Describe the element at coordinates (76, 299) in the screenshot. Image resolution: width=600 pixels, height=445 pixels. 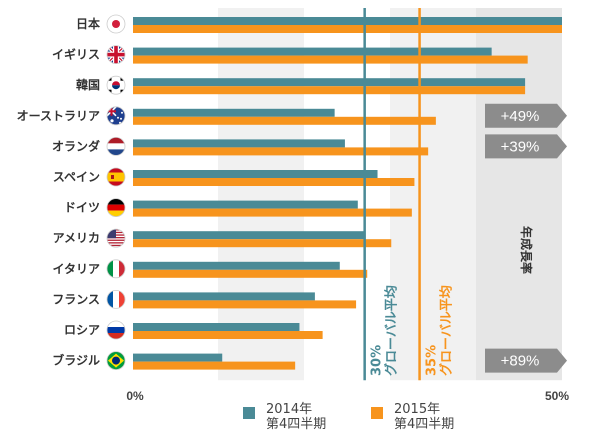
I see `country-label: フランス` at that location.